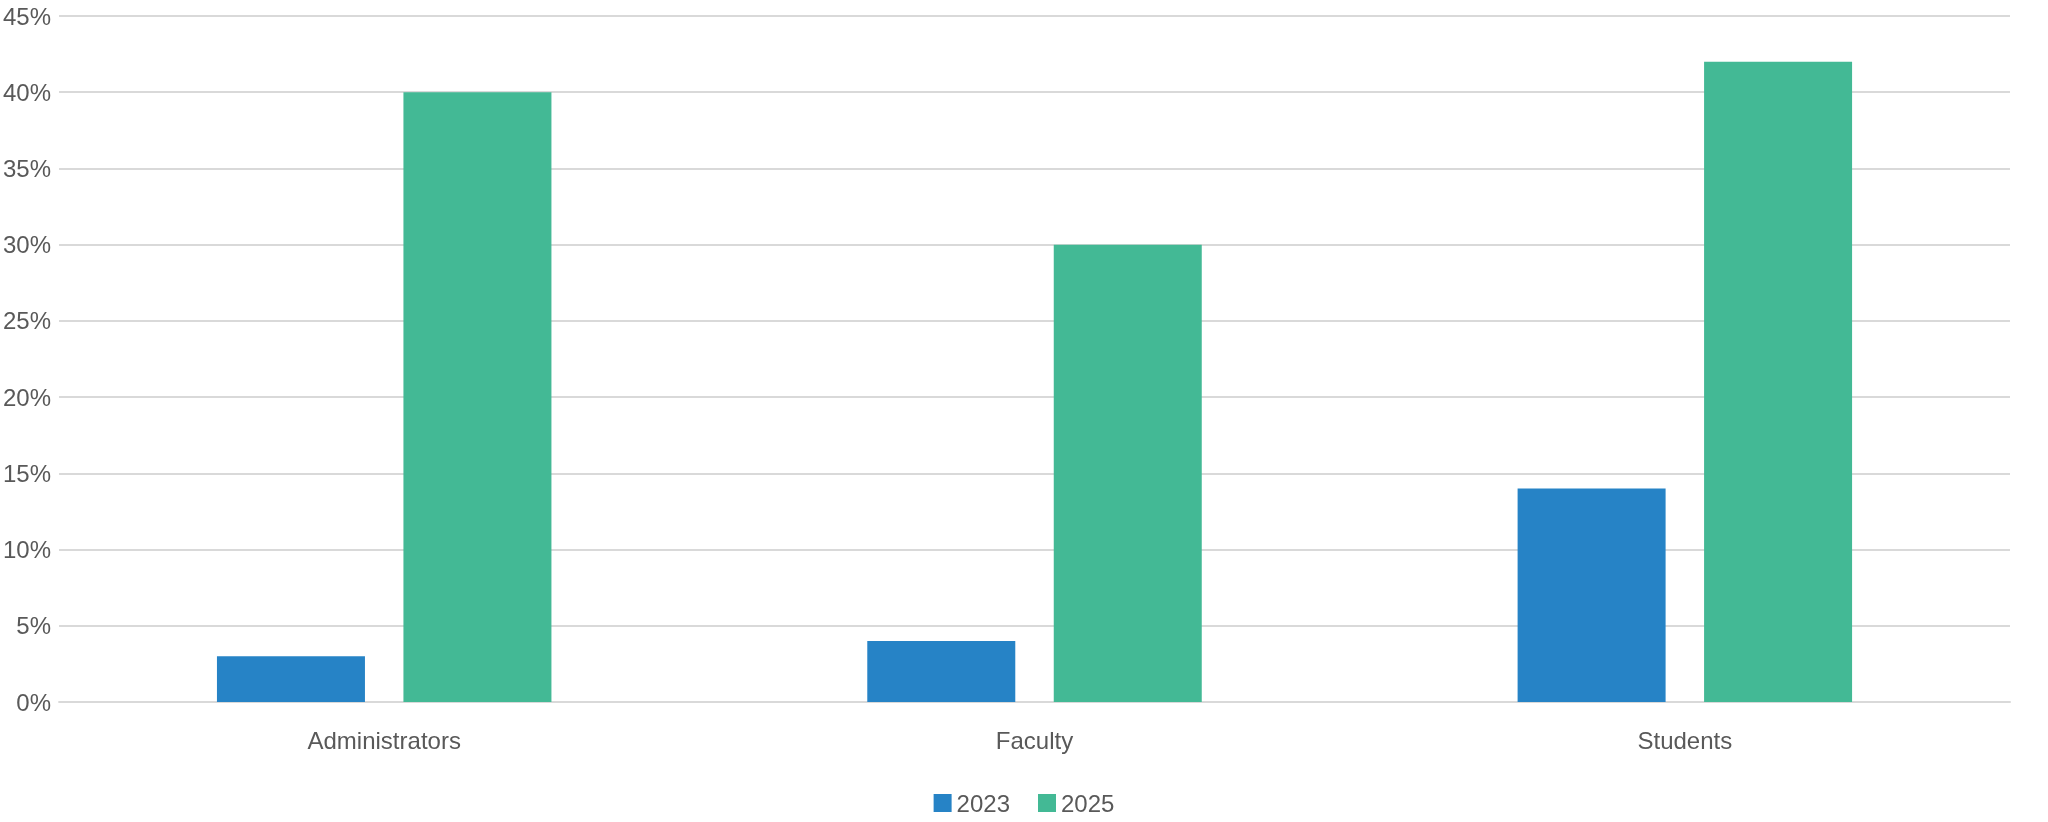  I want to click on y-tick-label: 10%, so click(27, 550).